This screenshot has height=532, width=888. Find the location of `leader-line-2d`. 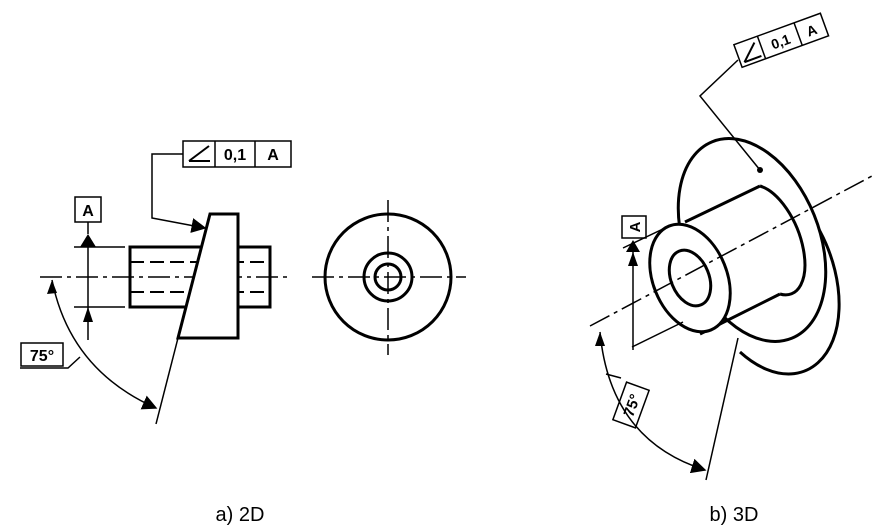

leader-line-2d is located at coordinates (179, 193).